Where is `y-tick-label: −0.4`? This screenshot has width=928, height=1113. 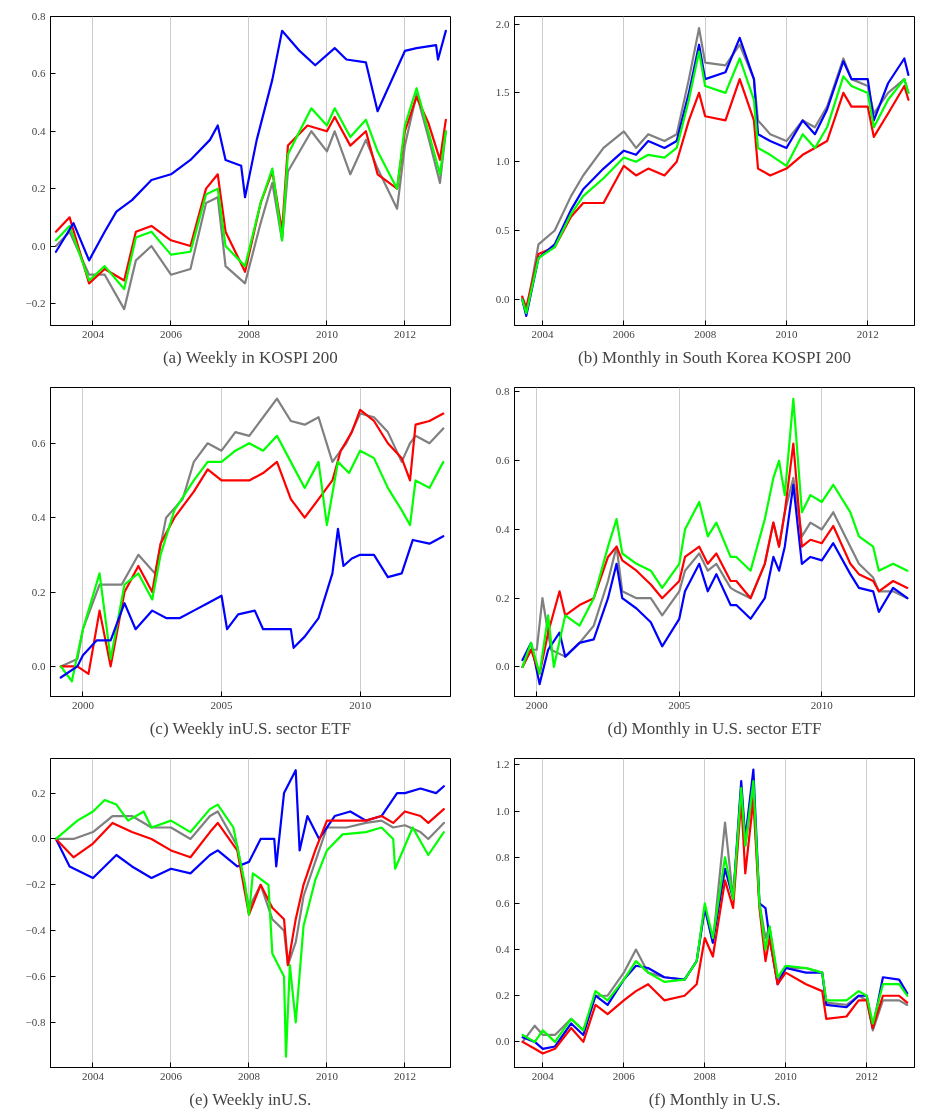
y-tick-label: −0.4 is located at coordinates (35, 930).